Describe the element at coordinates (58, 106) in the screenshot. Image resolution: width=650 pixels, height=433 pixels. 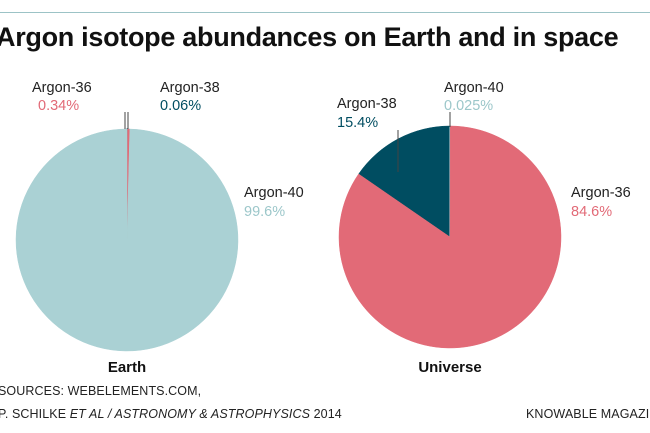
I see `earth-argon36-value: 0.34%` at that location.